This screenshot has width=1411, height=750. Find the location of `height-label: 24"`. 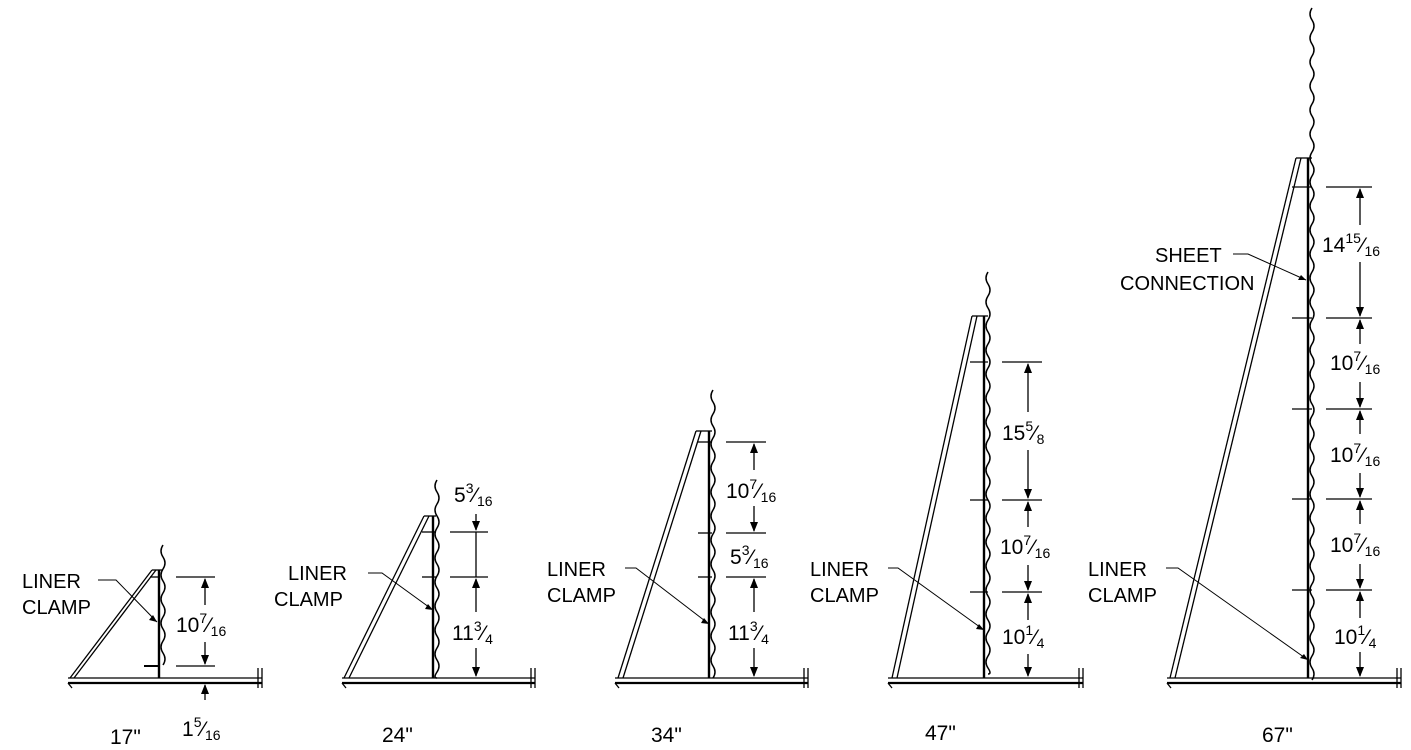

height-label: 24" is located at coordinates (397, 735).